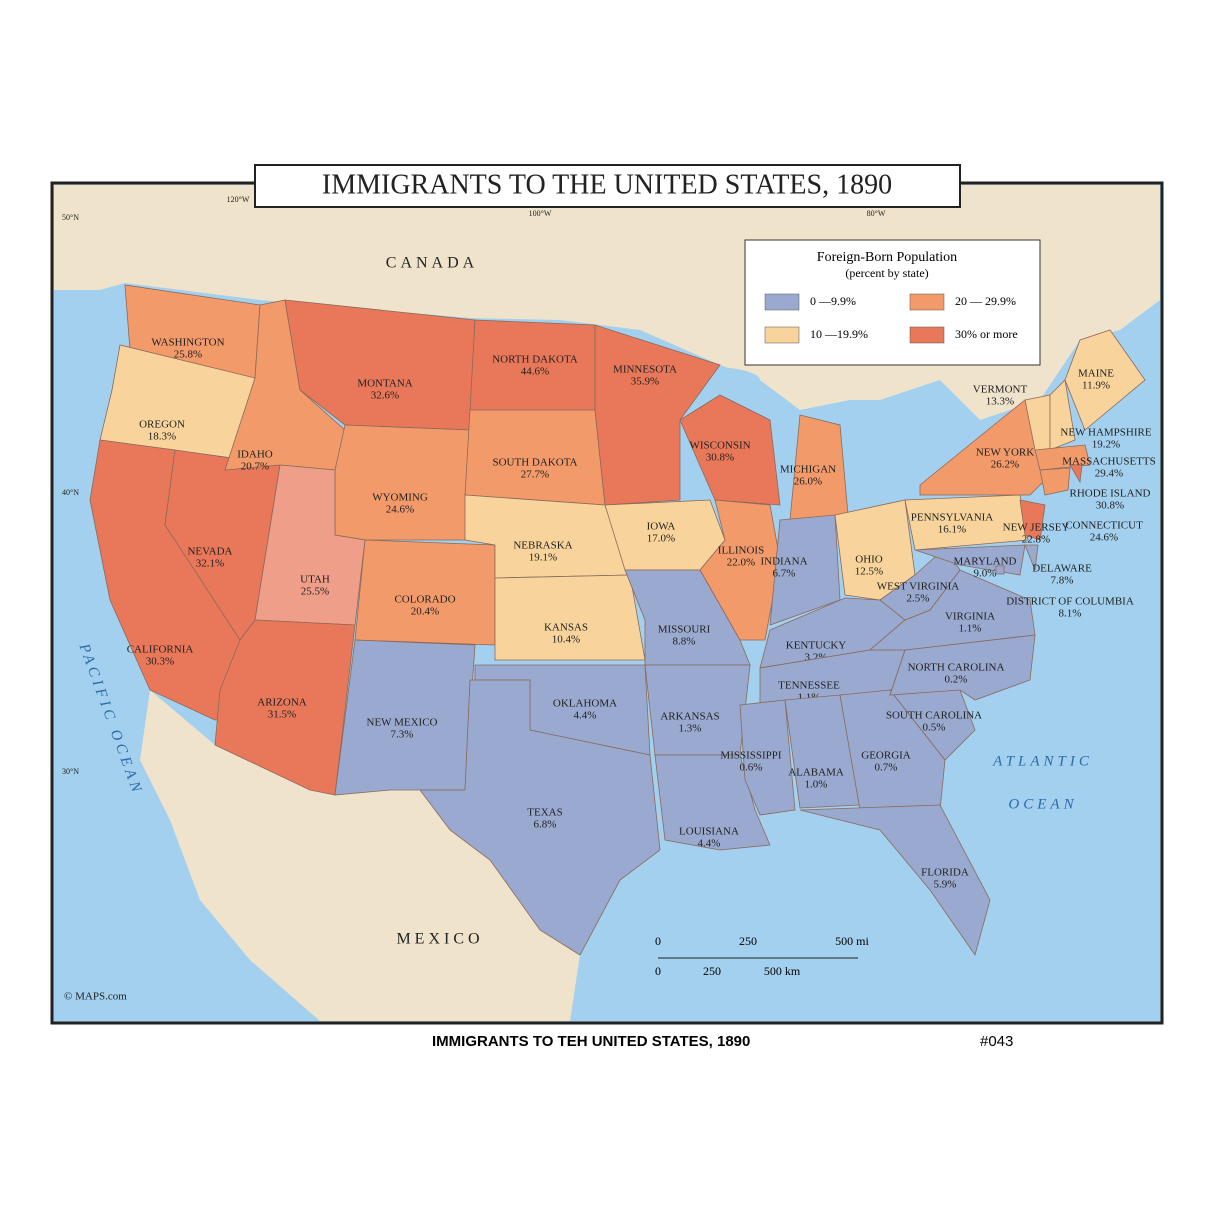 The width and height of the screenshot is (1214, 1219). What do you see at coordinates (785, 460) in the screenshot?
I see `lake-michigan` at bounding box center [785, 460].